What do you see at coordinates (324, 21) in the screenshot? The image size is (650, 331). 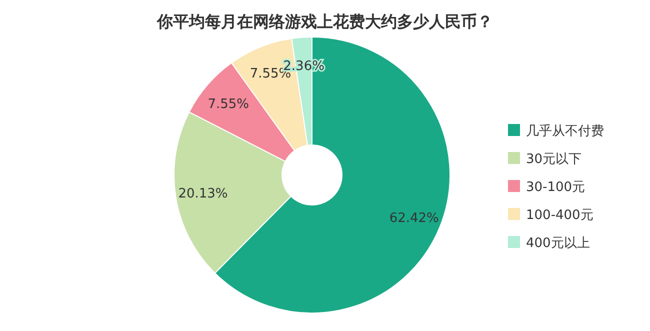 I see `chart-title: 你平均每月在网络游戏上花费大约多少人民币？` at bounding box center [324, 21].